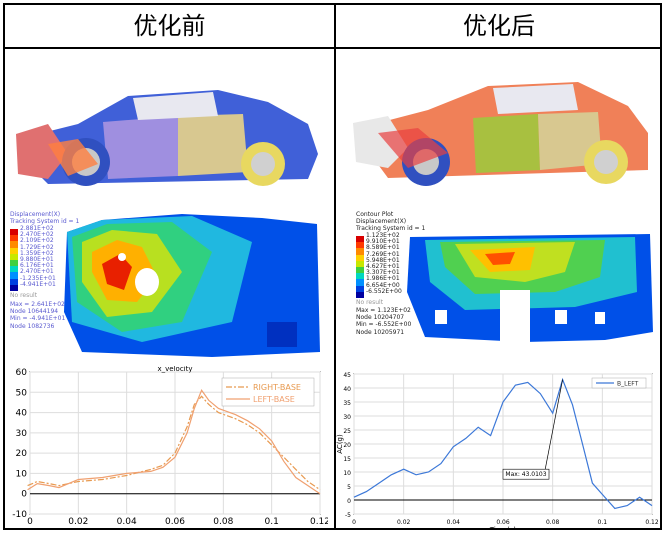 The width and height of the screenshot is (666, 535). What do you see at coordinates (274, 399) in the screenshot?
I see `legend-entry: LEFT-BASE` at bounding box center [274, 399].